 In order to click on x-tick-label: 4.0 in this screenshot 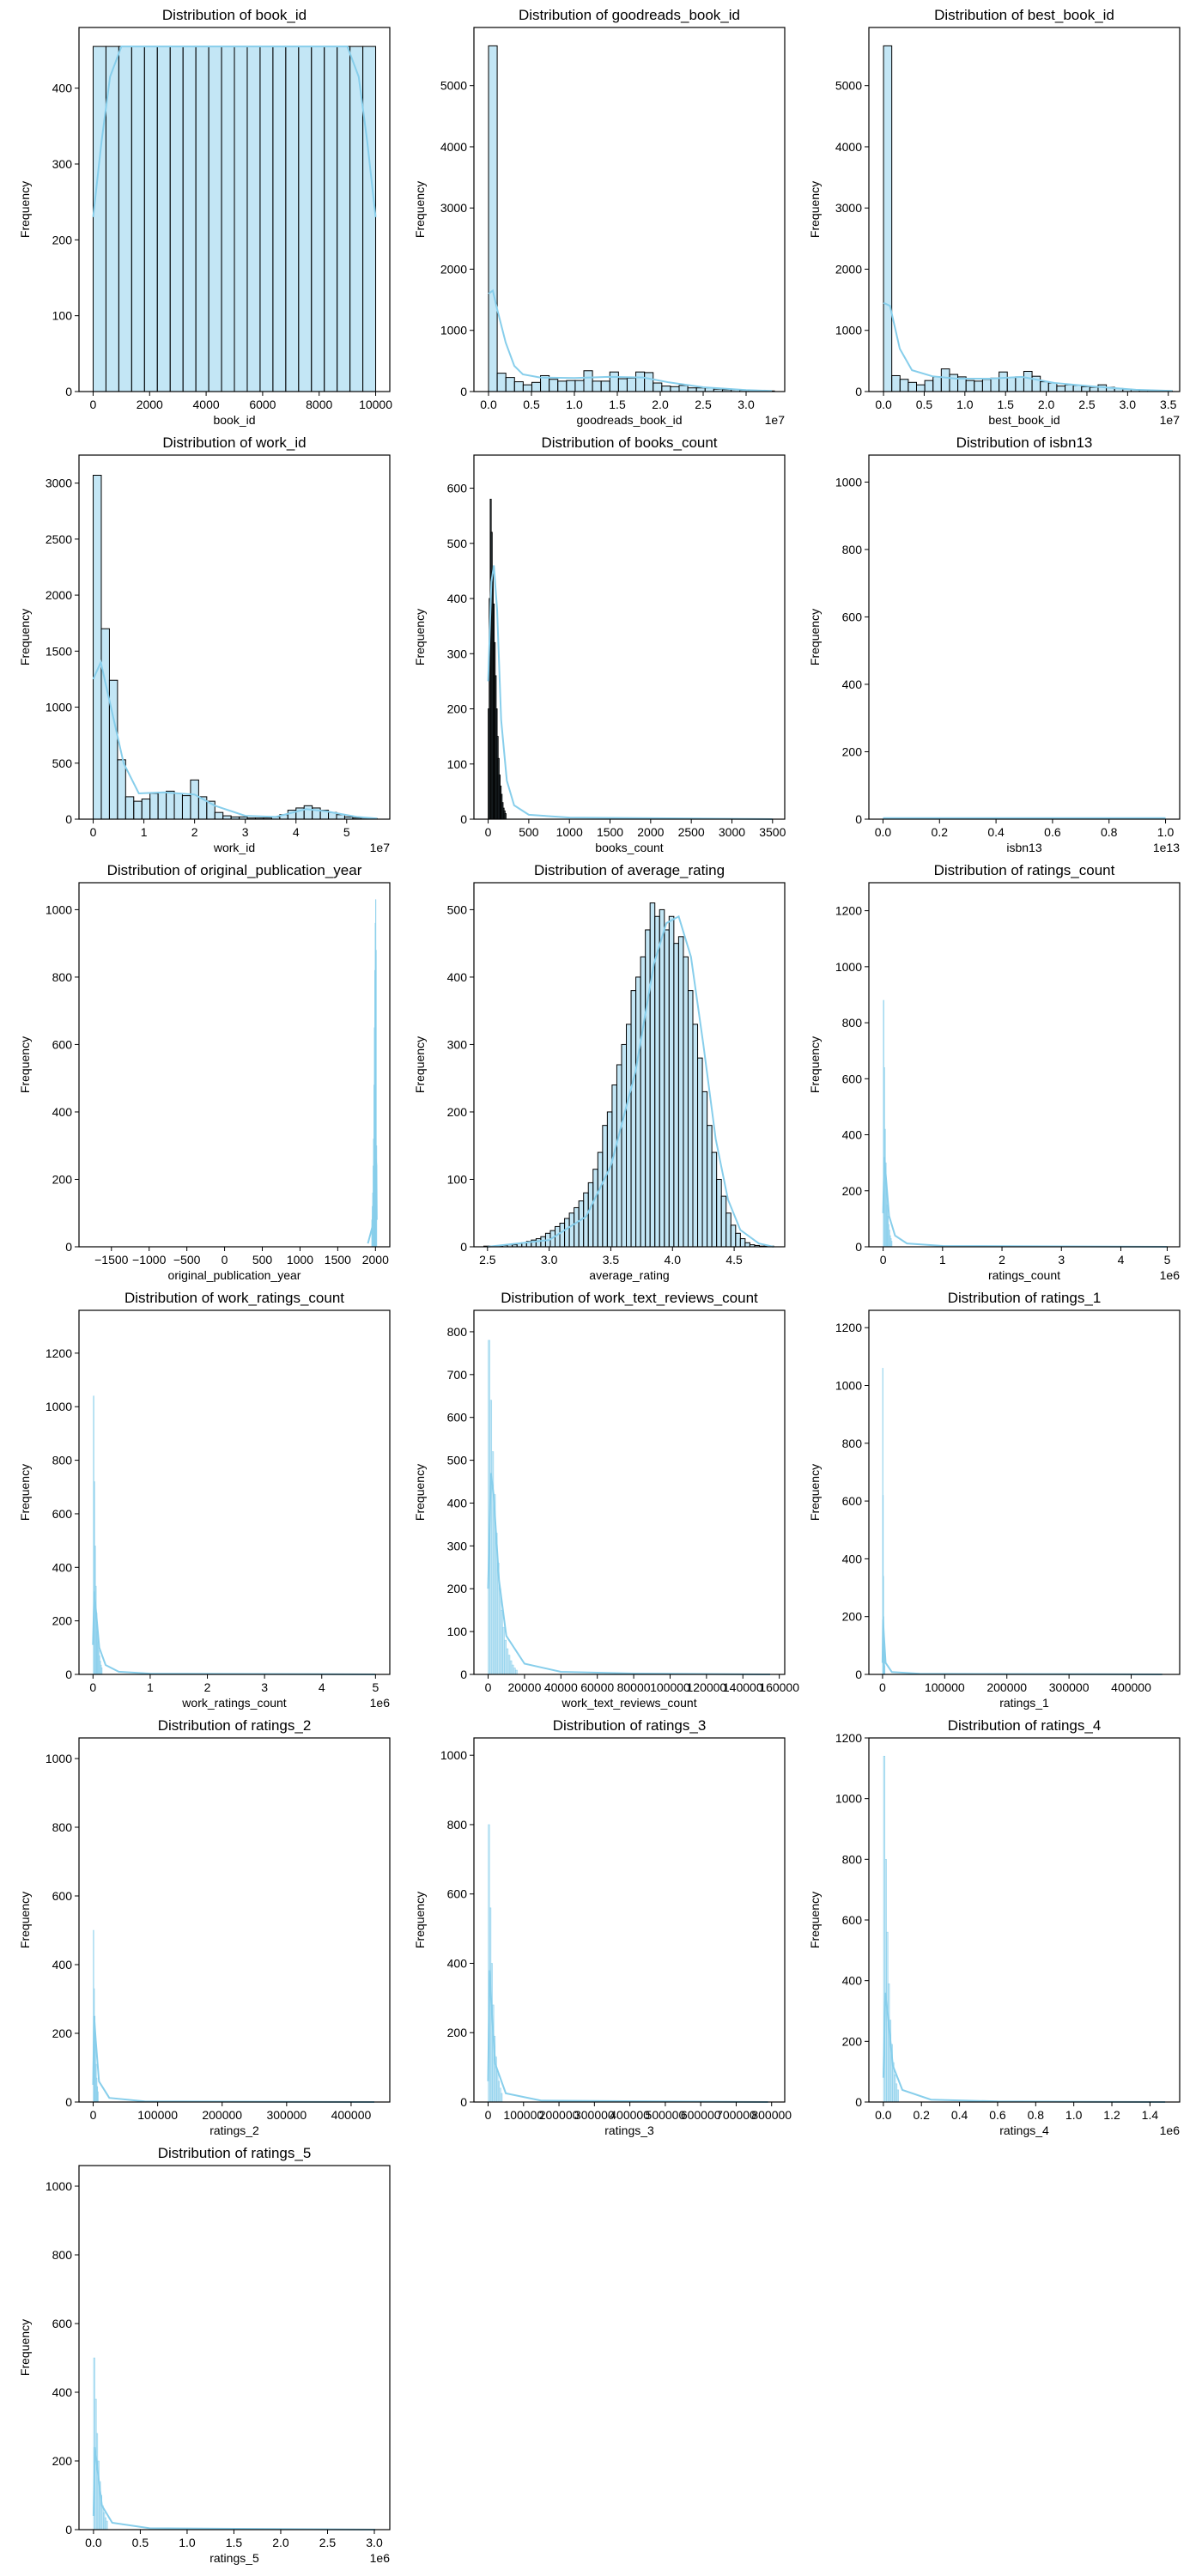, I will do `click(673, 1260)`.